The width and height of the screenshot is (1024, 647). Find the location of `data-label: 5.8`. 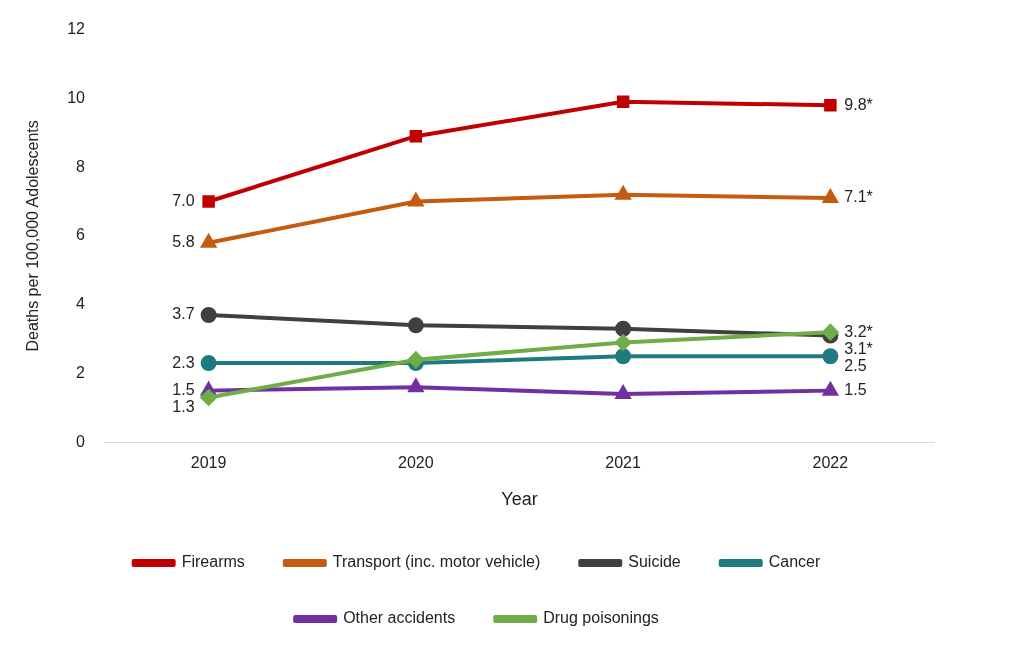

data-label: 5.8 is located at coordinates (183, 242).